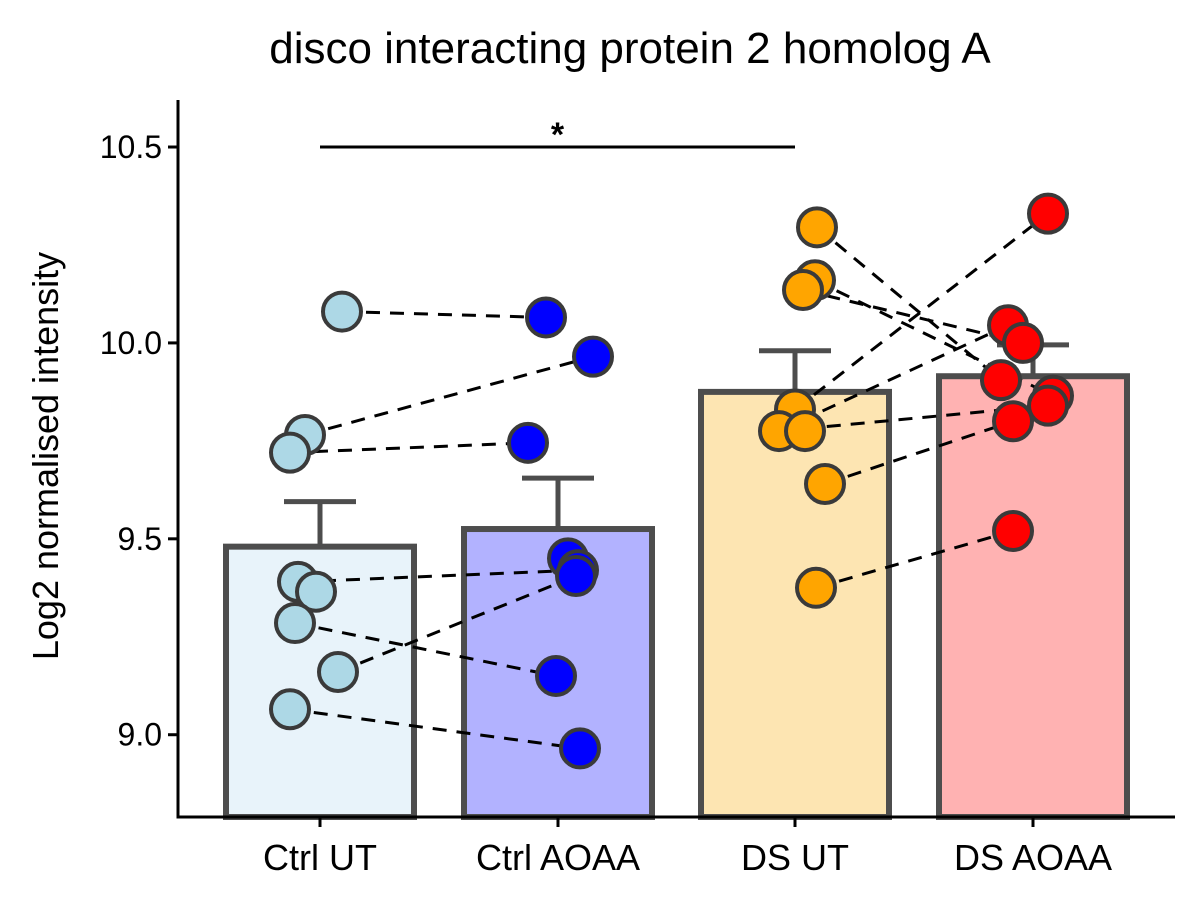 The height and width of the screenshot is (900, 1200). Describe the element at coordinates (795, 857) in the screenshot. I see `x-tick-label: DS UT` at that location.